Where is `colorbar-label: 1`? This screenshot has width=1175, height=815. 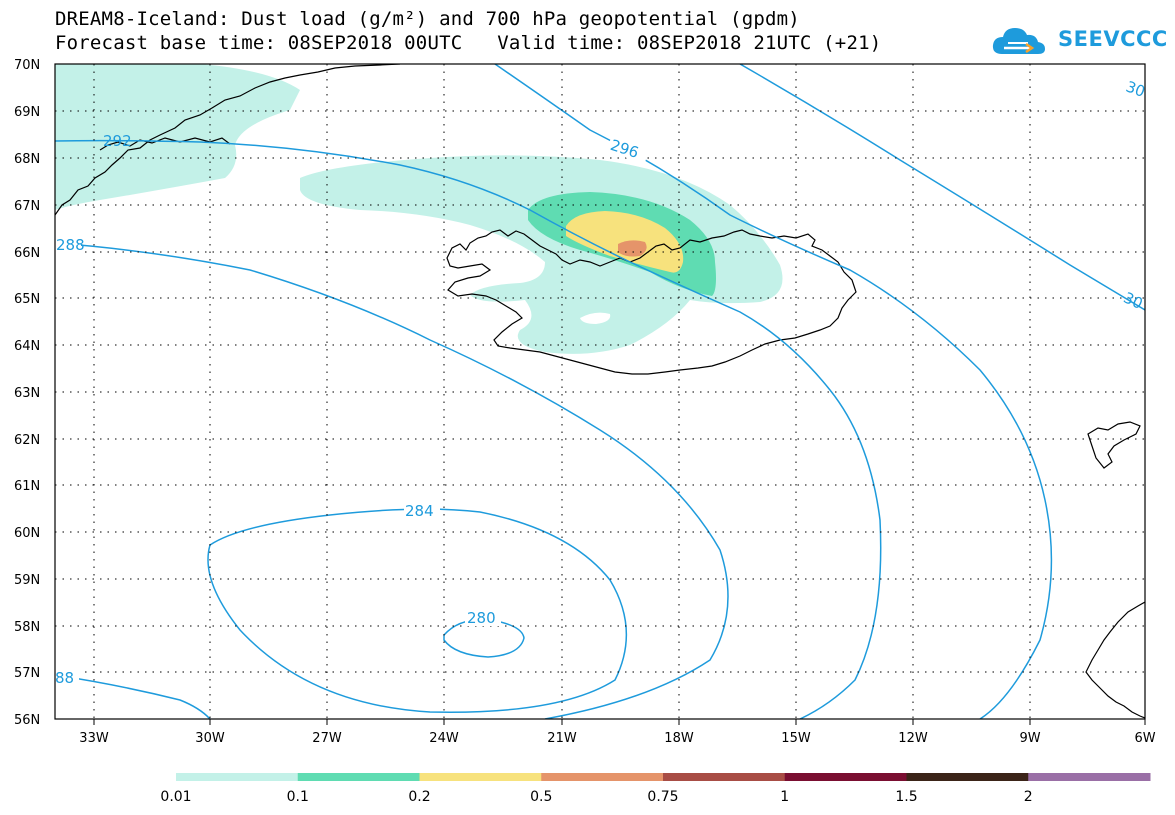
colorbar-label: 1 is located at coordinates (784, 797).